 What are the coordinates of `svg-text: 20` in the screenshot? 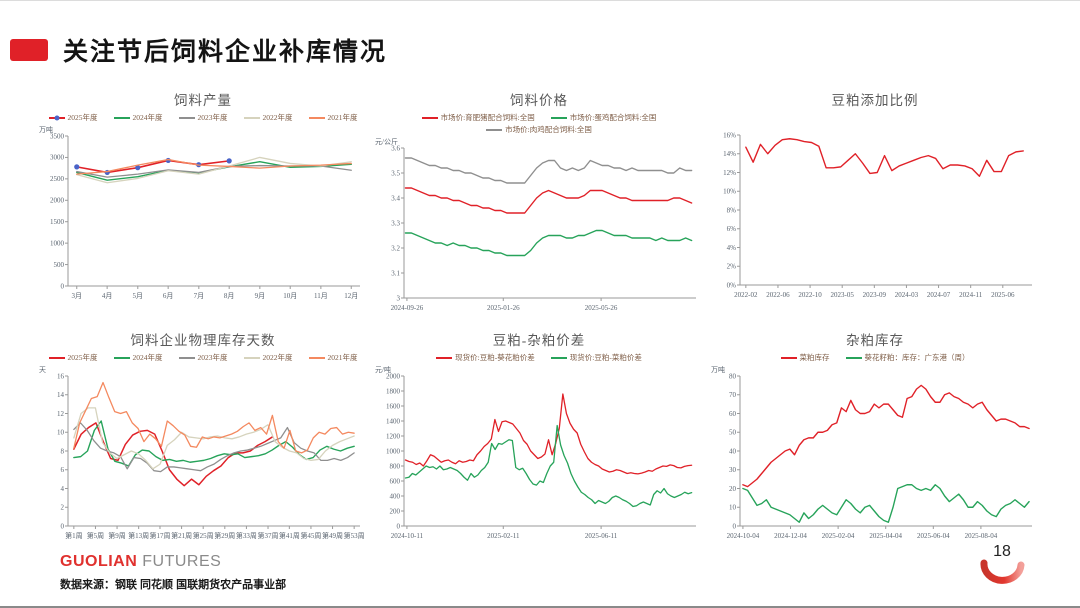 It's located at (733, 489).